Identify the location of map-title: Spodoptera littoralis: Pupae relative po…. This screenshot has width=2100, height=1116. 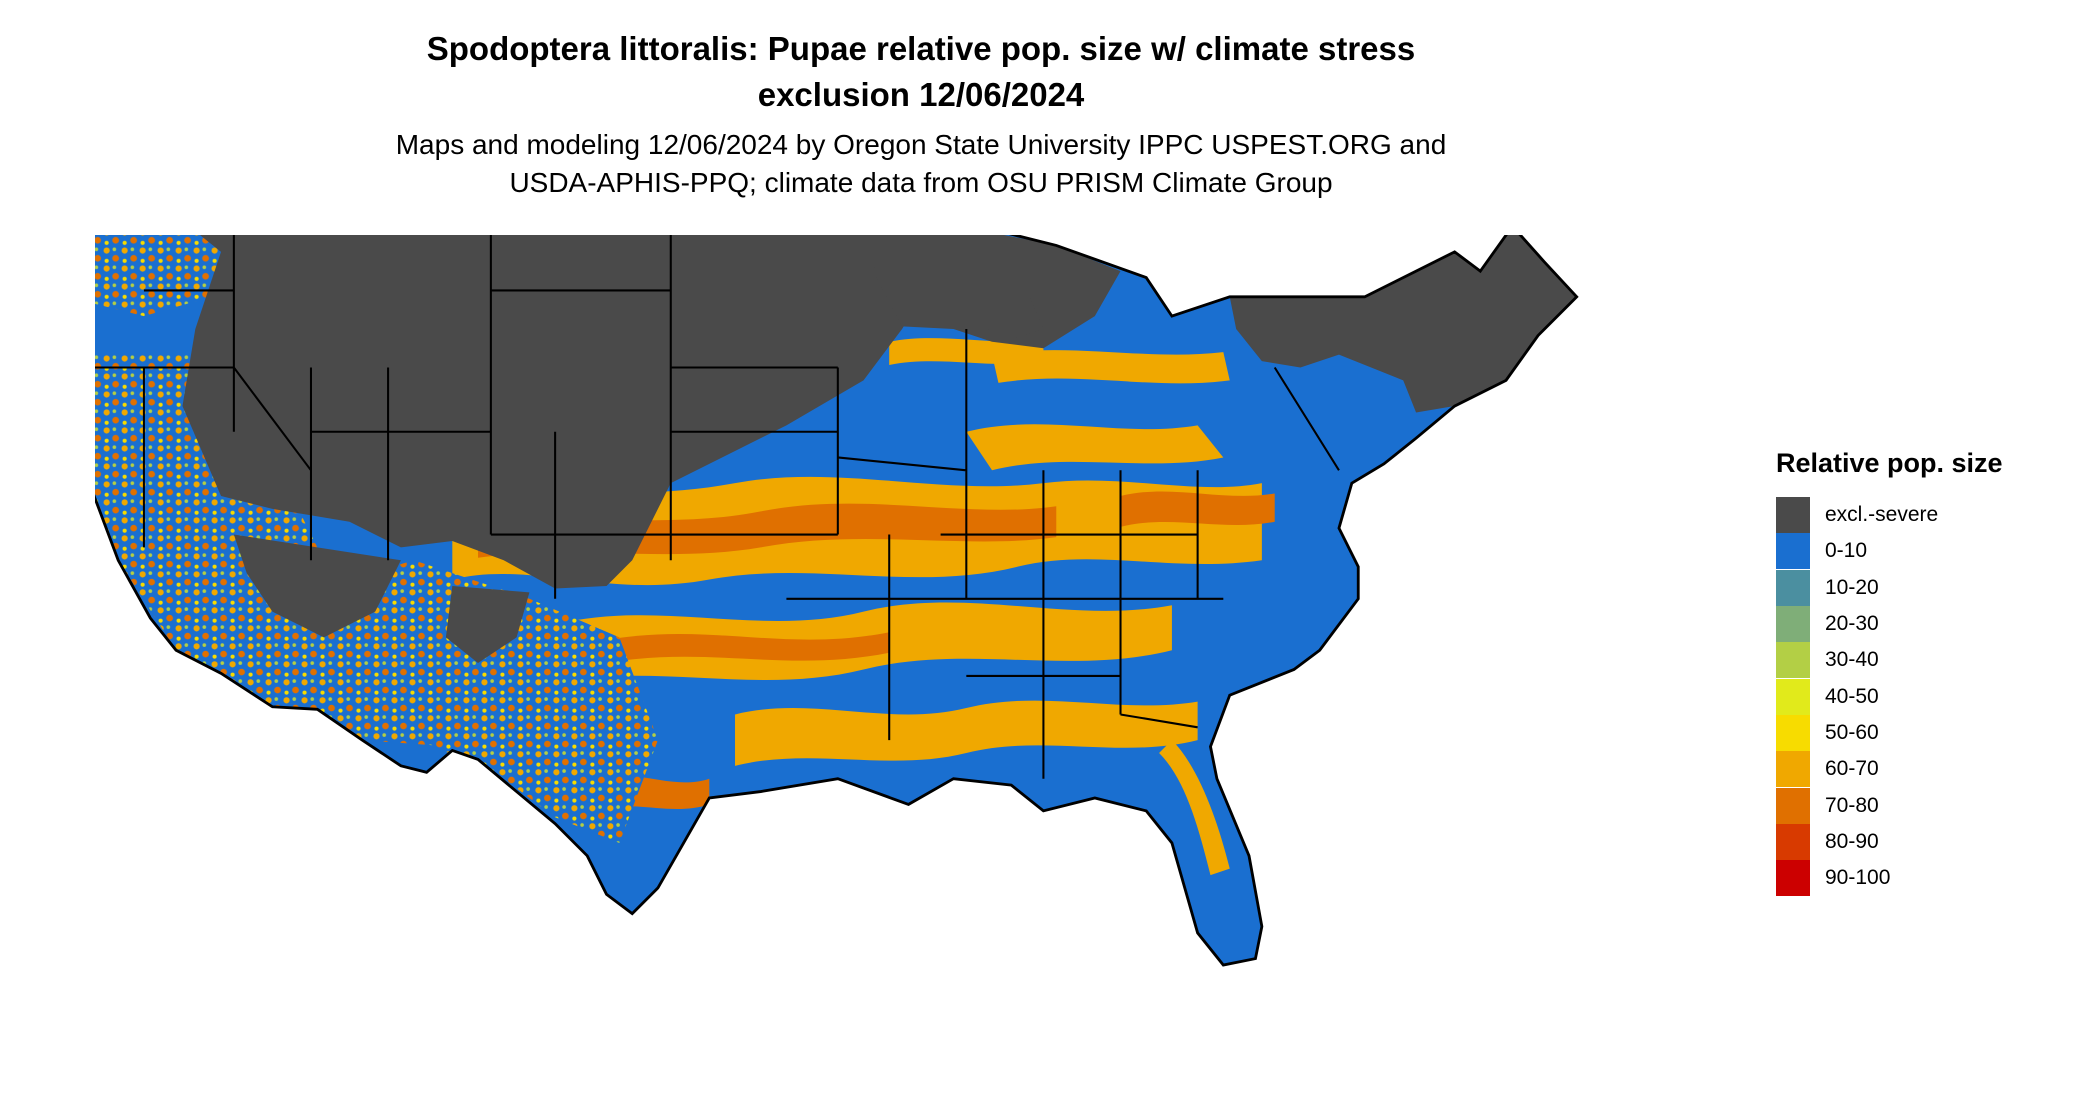
(921, 71).